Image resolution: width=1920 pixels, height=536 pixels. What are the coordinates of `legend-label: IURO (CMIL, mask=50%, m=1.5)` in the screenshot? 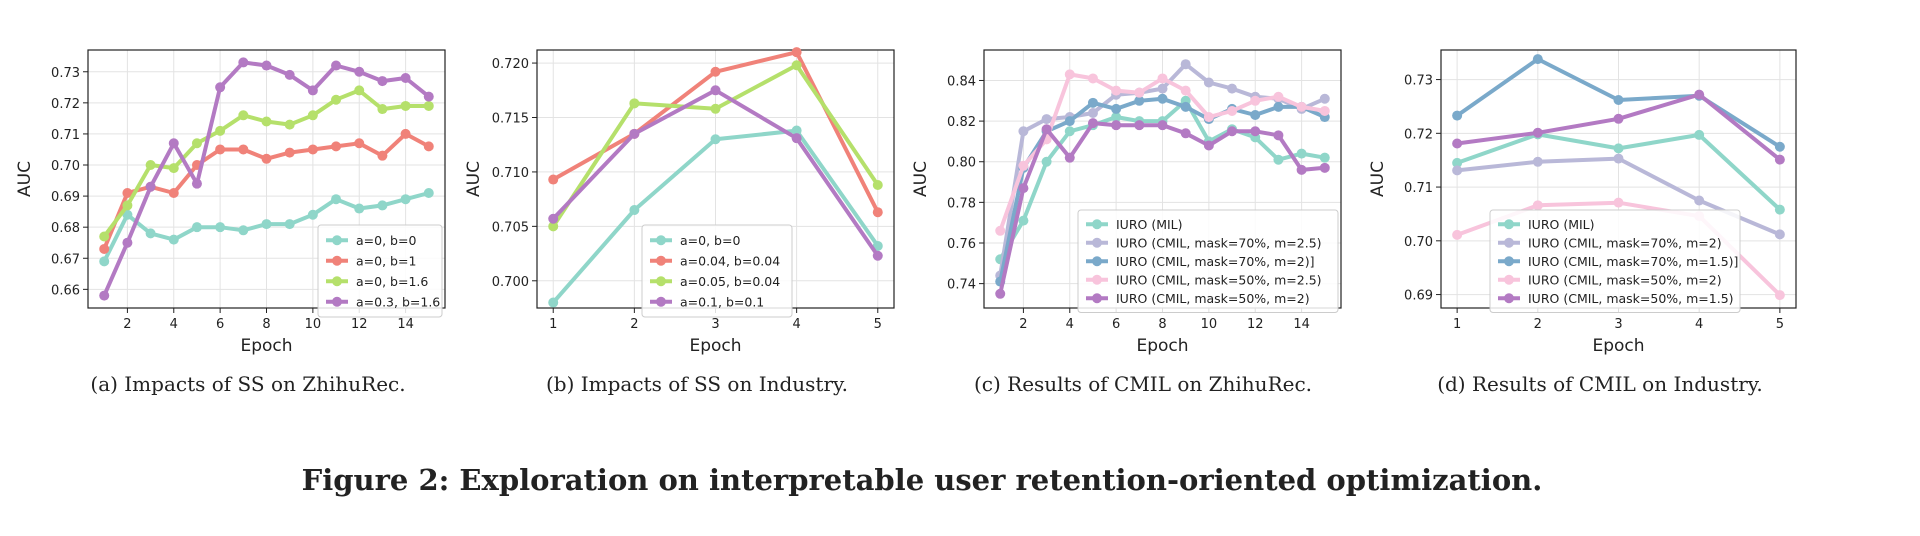 It's located at (1631, 298).